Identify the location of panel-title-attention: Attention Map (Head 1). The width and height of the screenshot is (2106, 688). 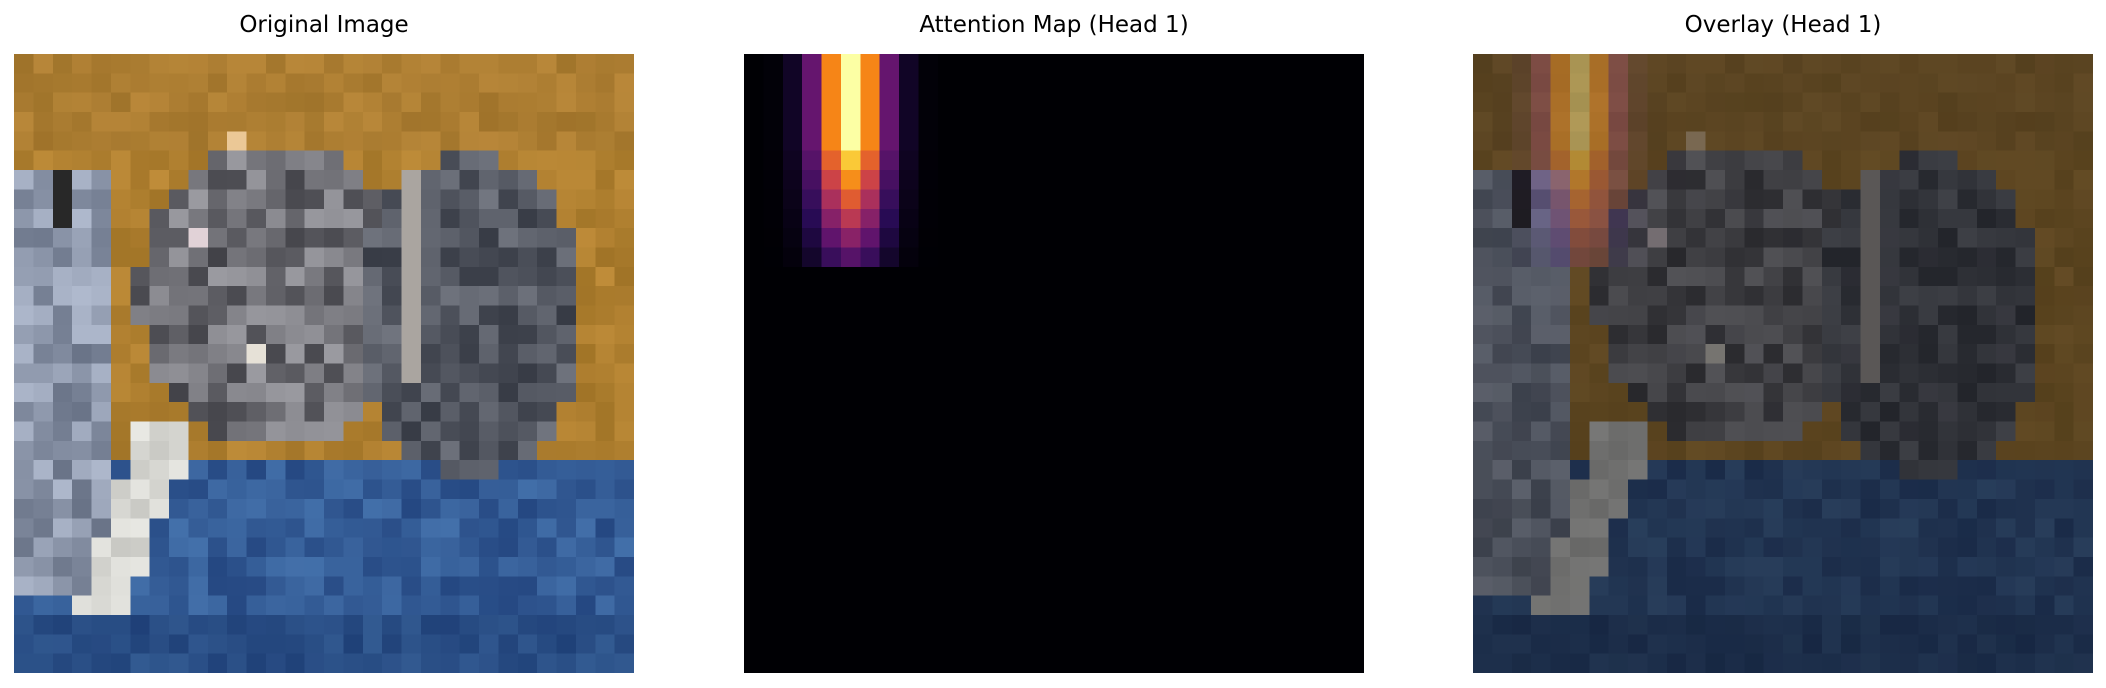
(1054, 25).